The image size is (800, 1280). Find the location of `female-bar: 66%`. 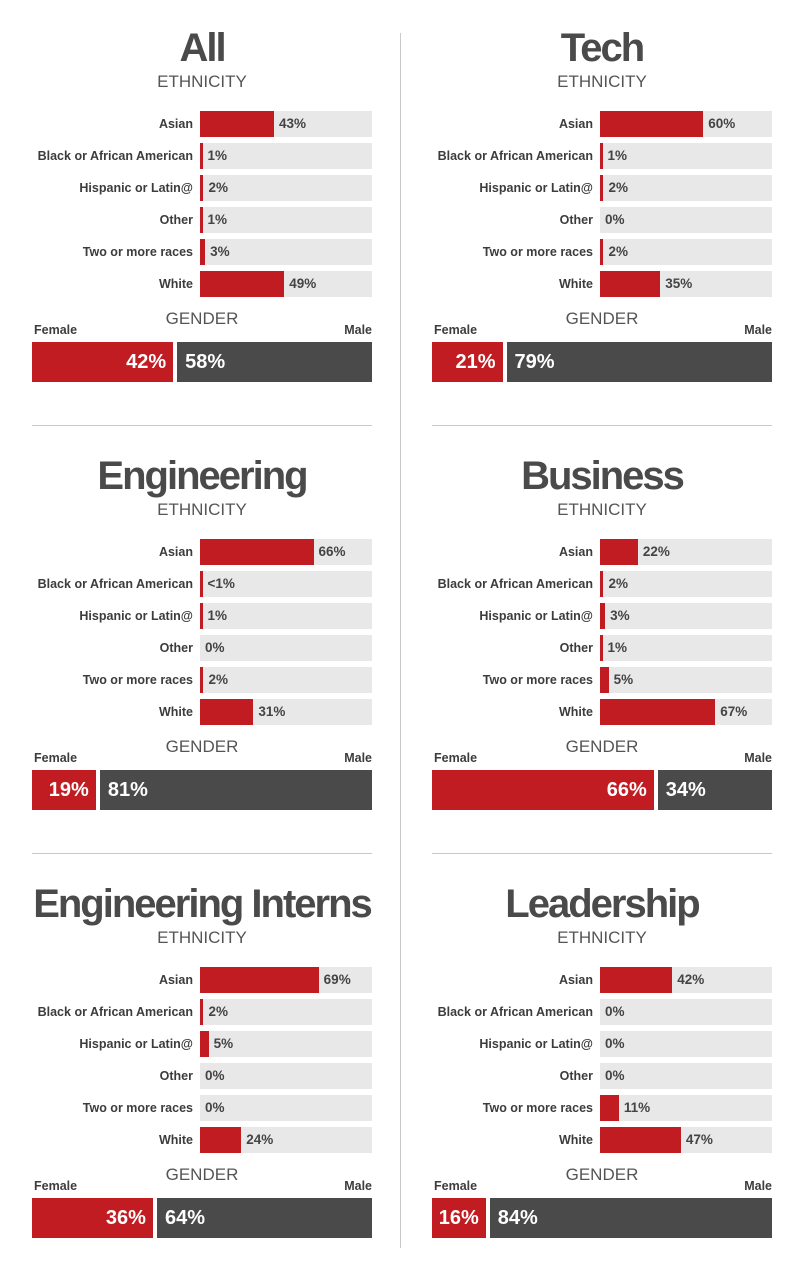

female-bar: 66% is located at coordinates (543, 790).